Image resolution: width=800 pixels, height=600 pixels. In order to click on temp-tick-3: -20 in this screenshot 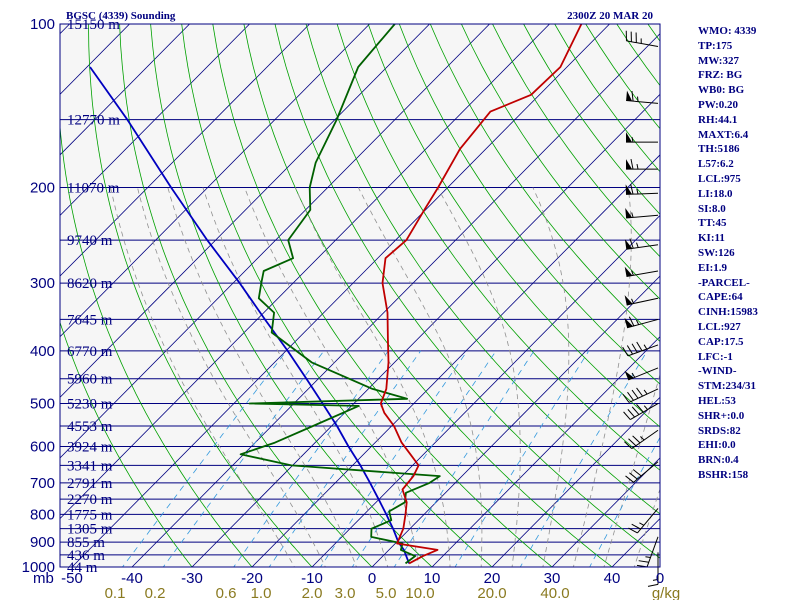, I will do `click(252, 578)`.